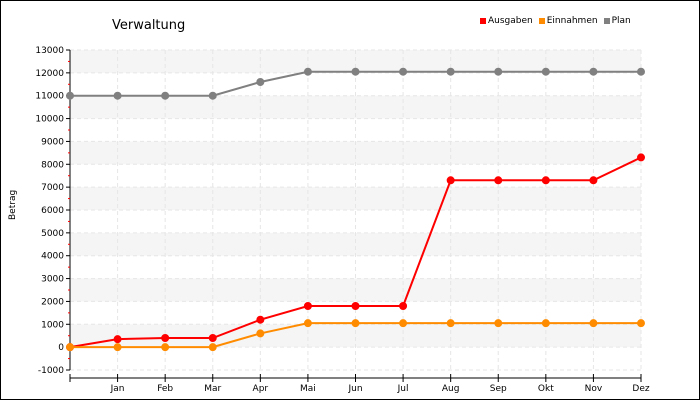 This screenshot has width=700, height=400. Describe the element at coordinates (49, 120) in the screenshot. I see `y-tick-label: 10000` at that location.